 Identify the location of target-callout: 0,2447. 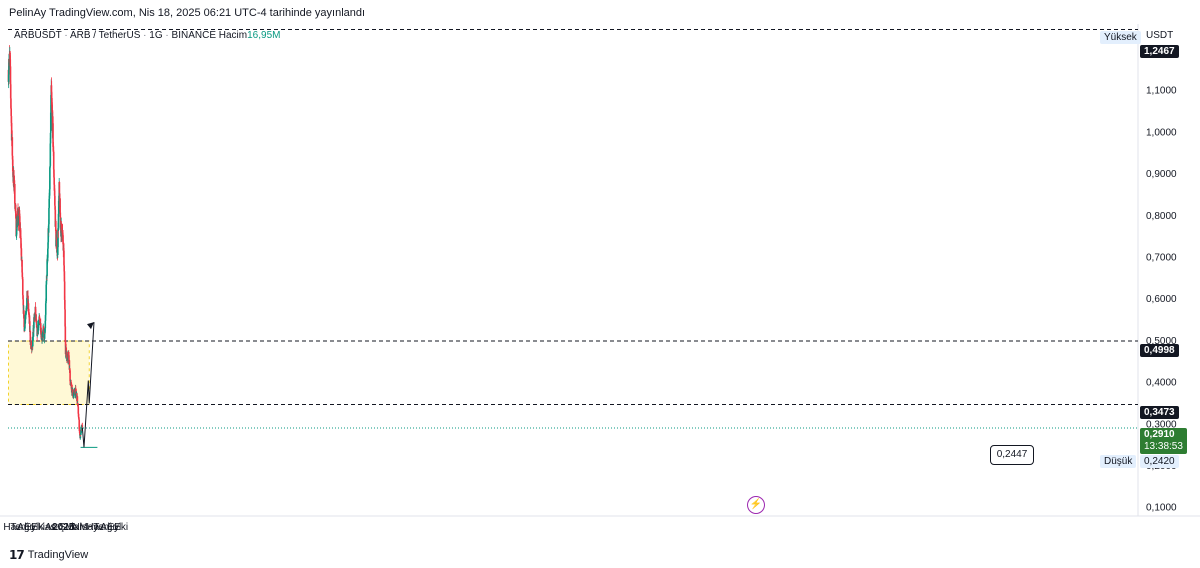
(1012, 455).